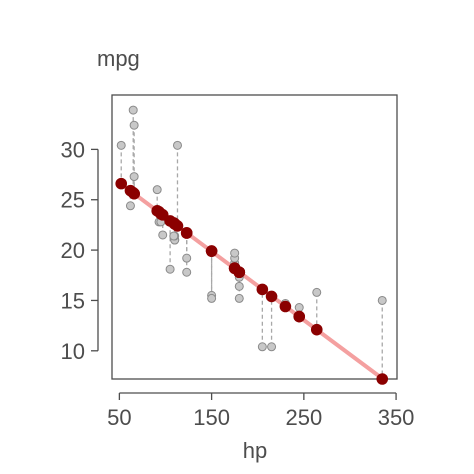 The width and height of the screenshot is (474, 474). Describe the element at coordinates (211, 417) in the screenshot. I see `x-tick-label: 150` at that location.